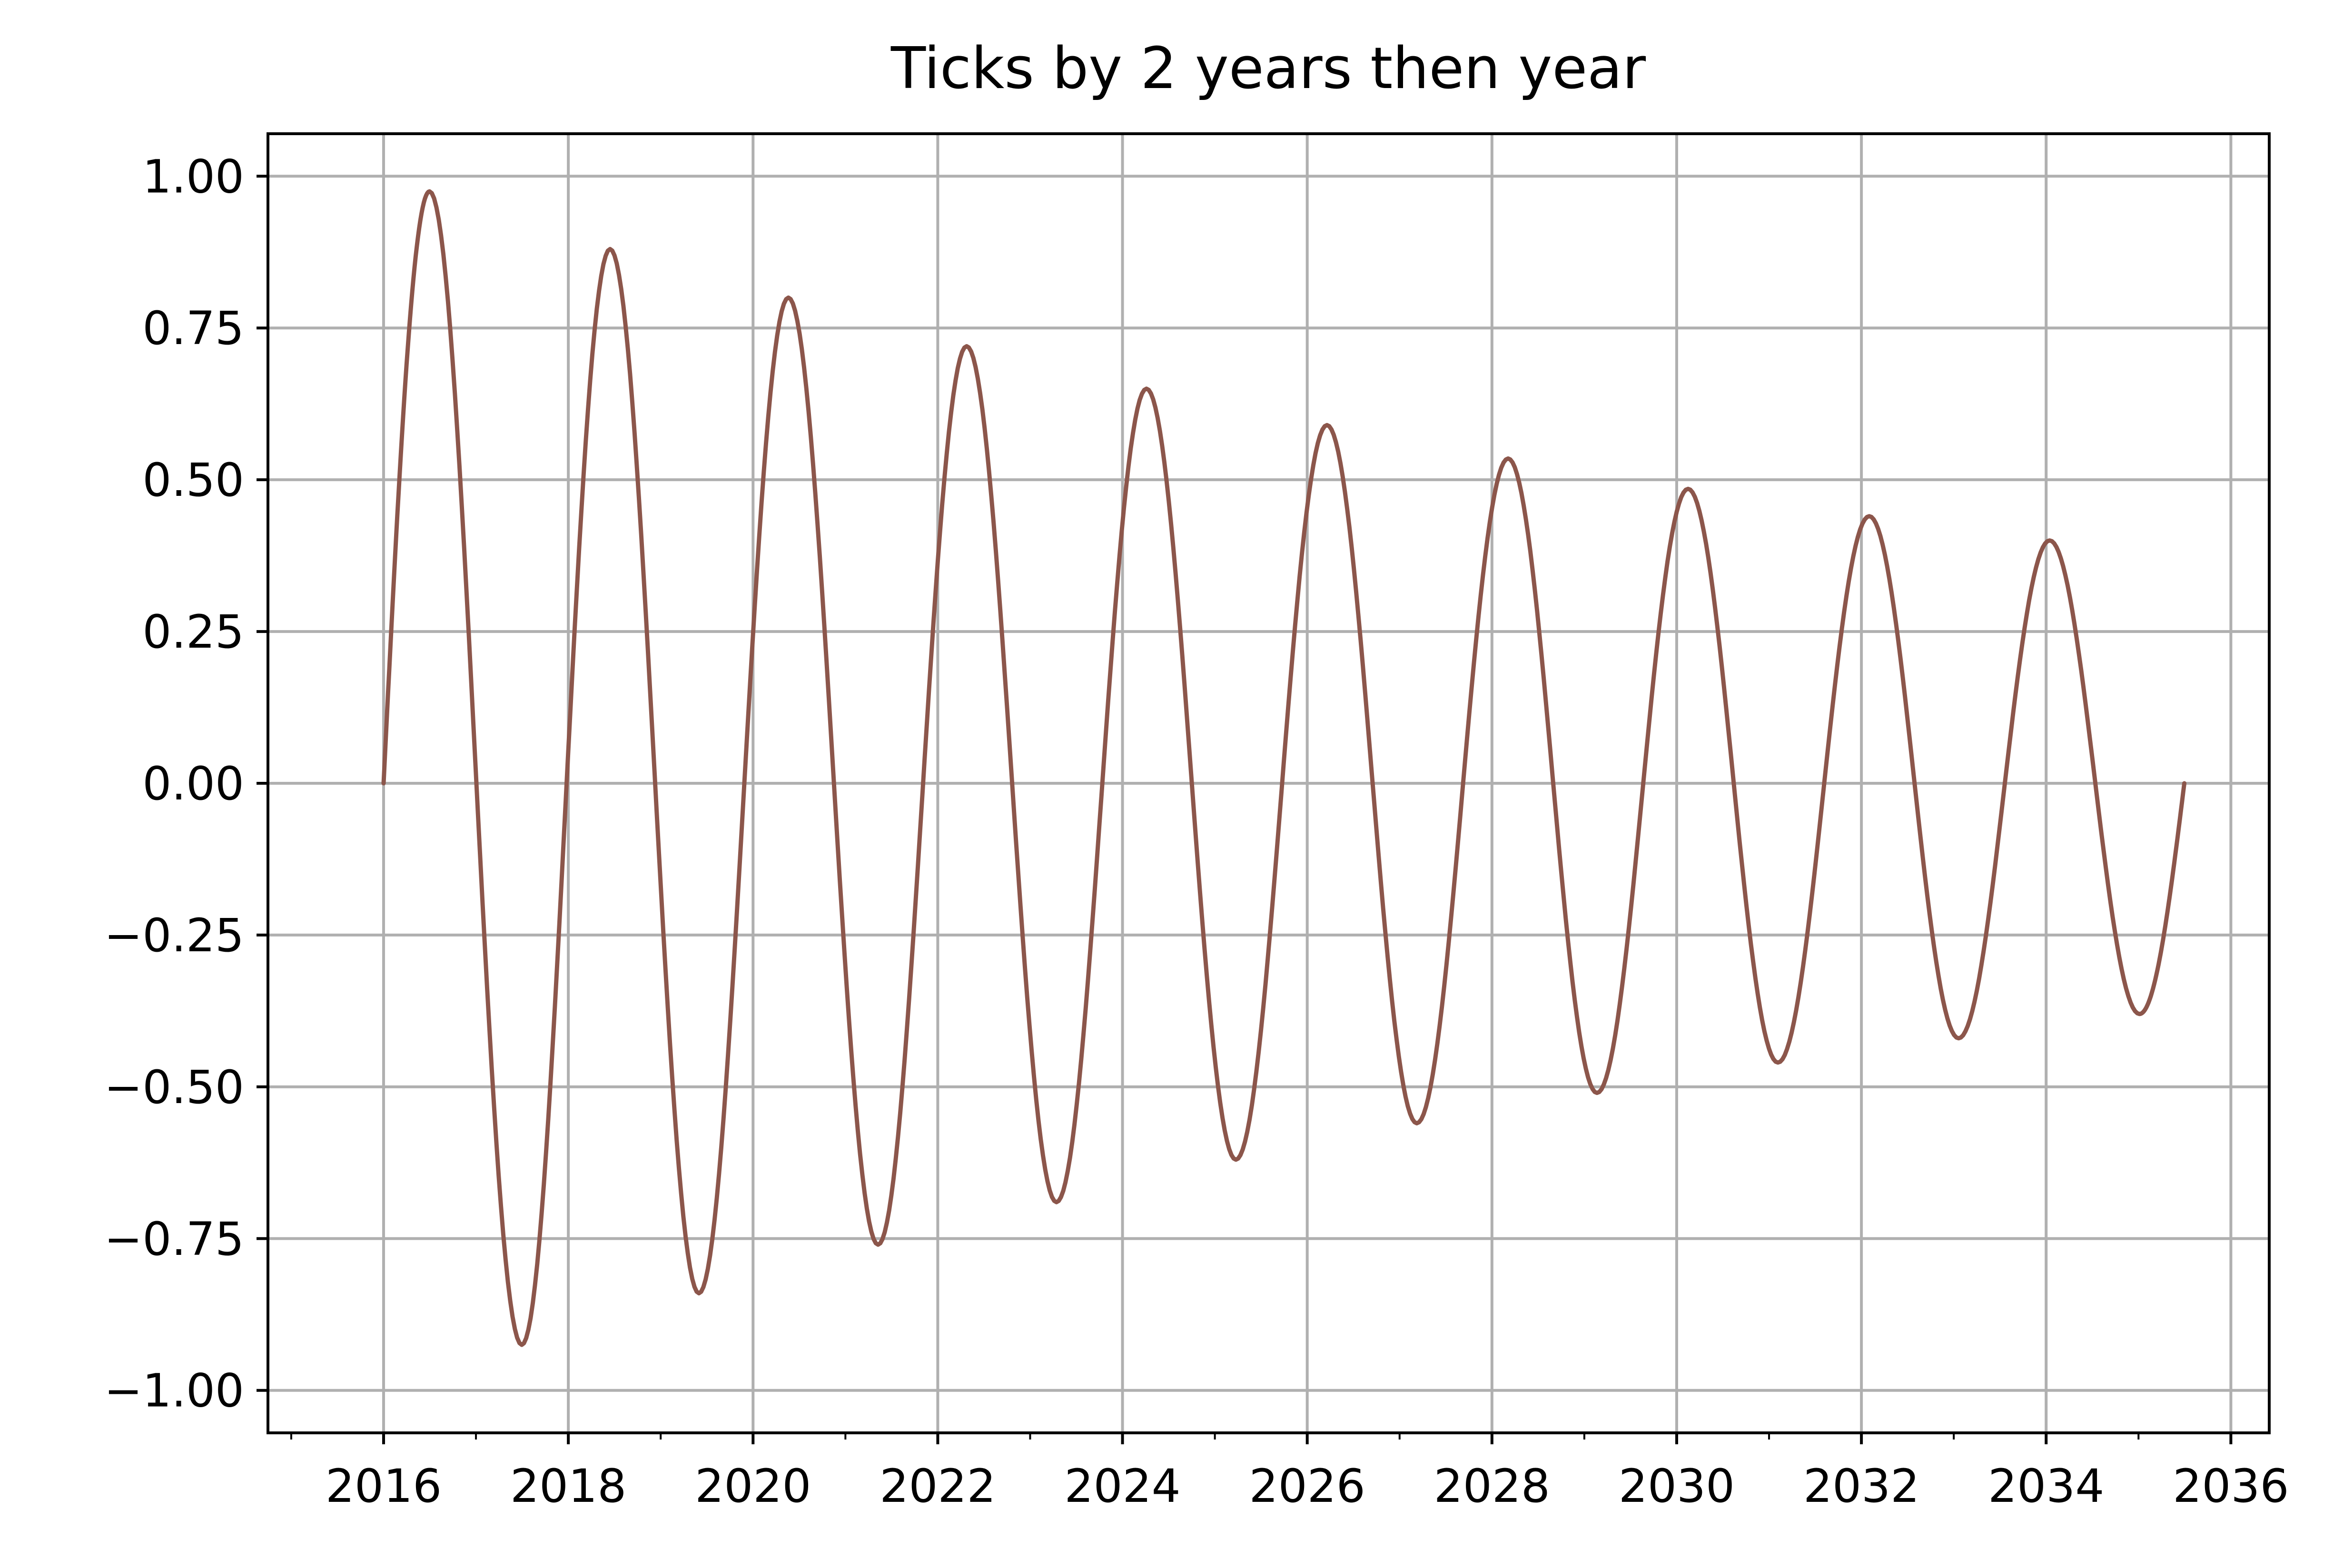 This screenshot has width=2333, height=1568. Describe the element at coordinates (1492, 1486) in the screenshot. I see `x-tick-label: 2028` at that location.